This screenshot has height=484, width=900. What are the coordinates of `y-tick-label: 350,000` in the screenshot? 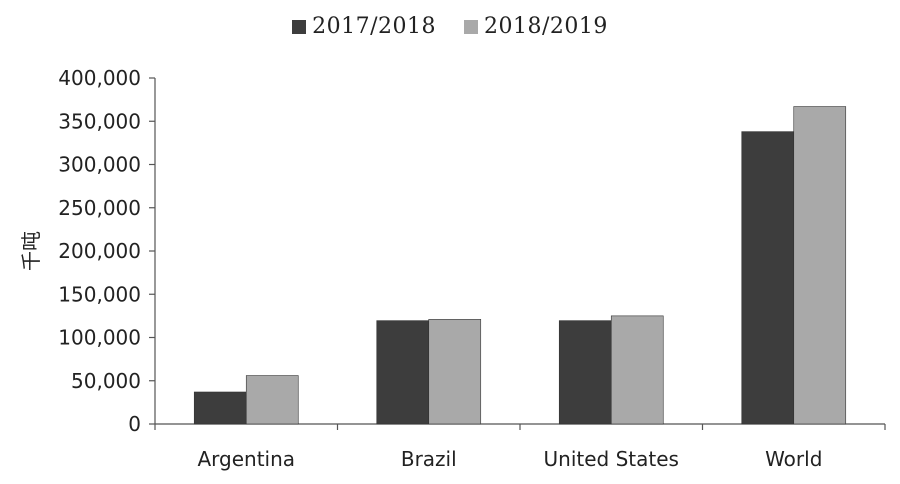 It's located at (99, 121).